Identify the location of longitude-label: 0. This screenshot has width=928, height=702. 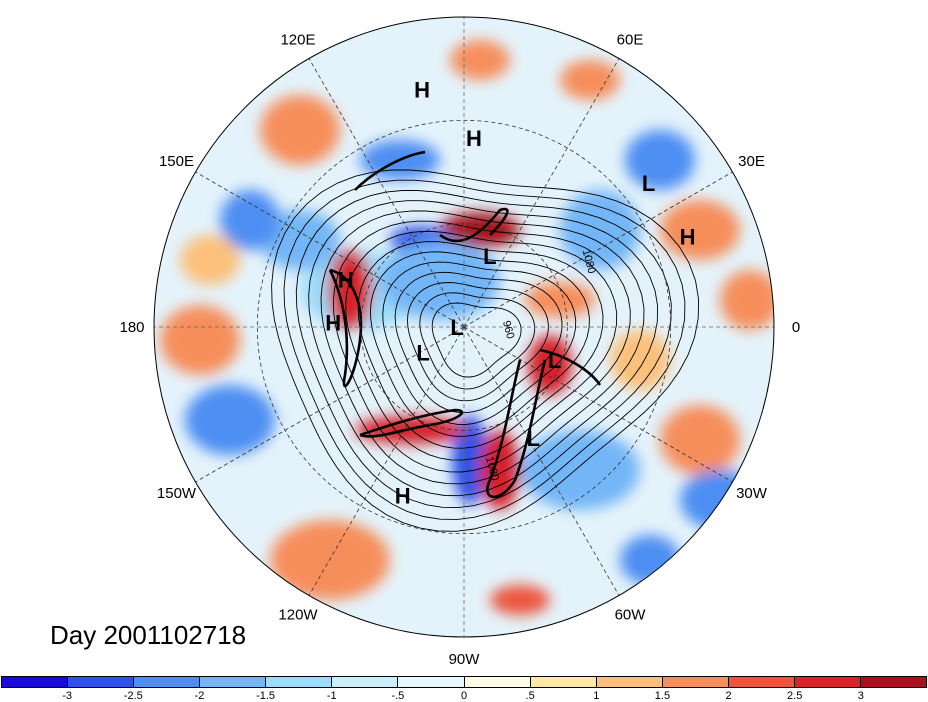
(796, 327).